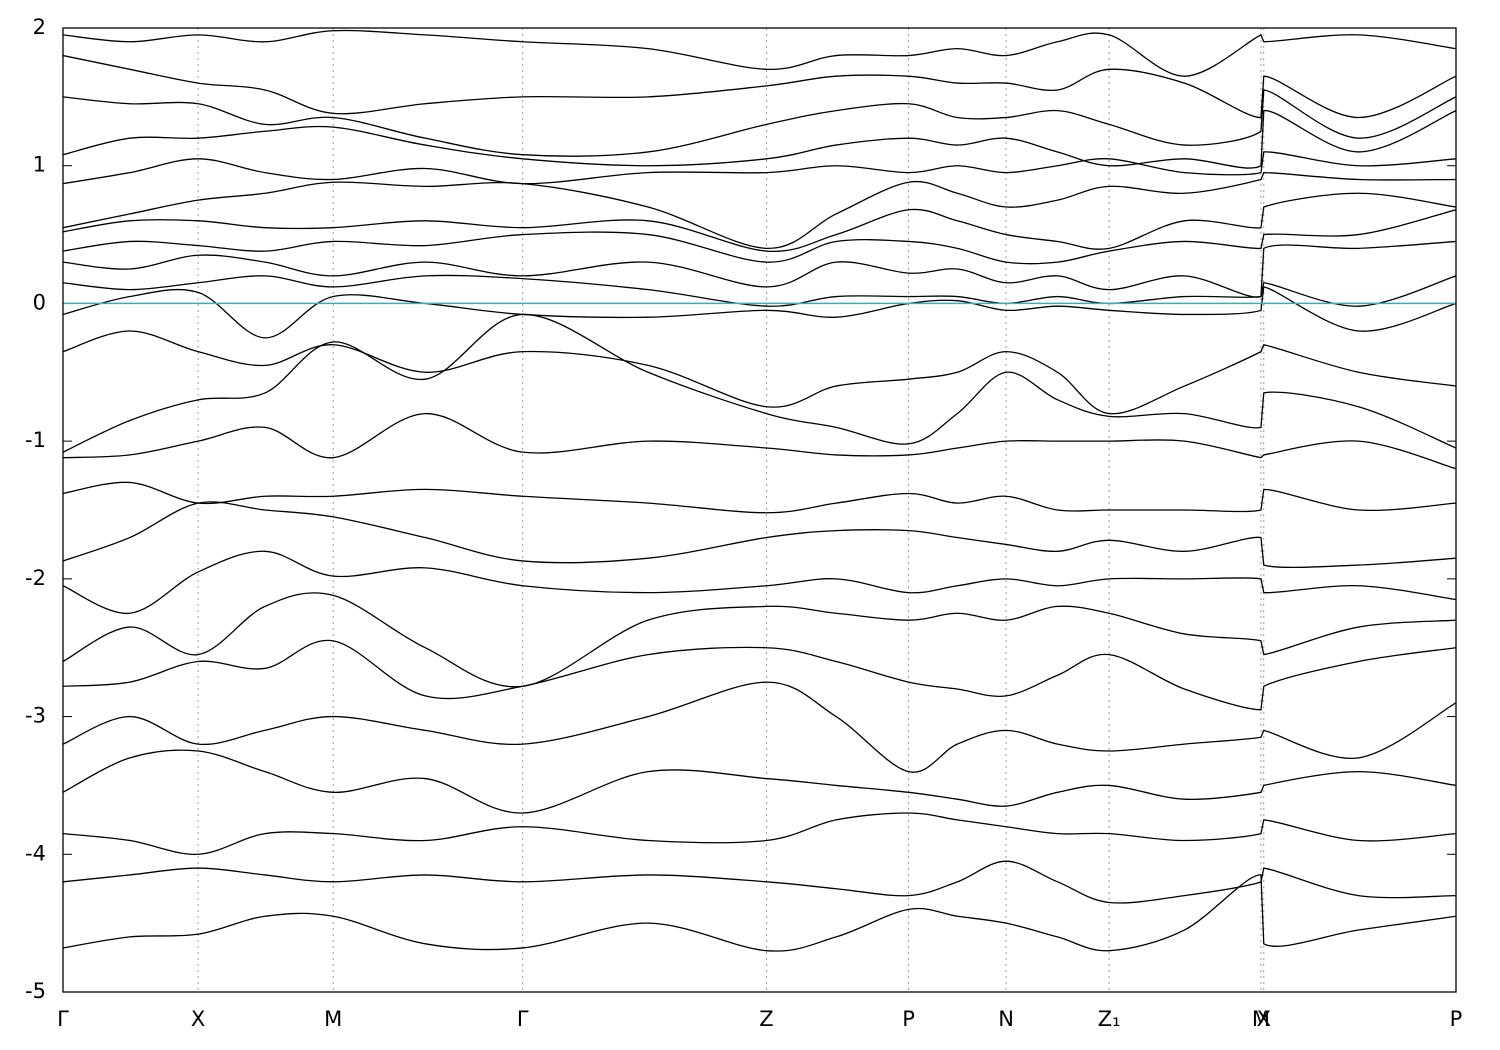 Image resolution: width=1500 pixels, height=1050 pixels. I want to click on y-tick-label: -1, so click(35, 440).